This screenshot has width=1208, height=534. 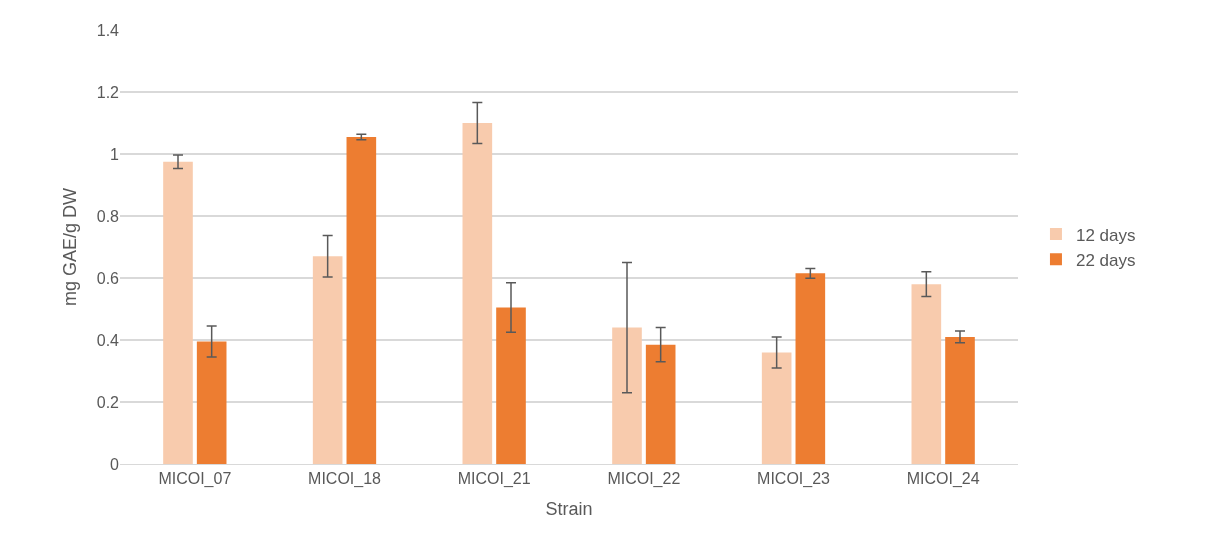 What do you see at coordinates (108, 30) in the screenshot?
I see `y-tick-label: 1.4` at bounding box center [108, 30].